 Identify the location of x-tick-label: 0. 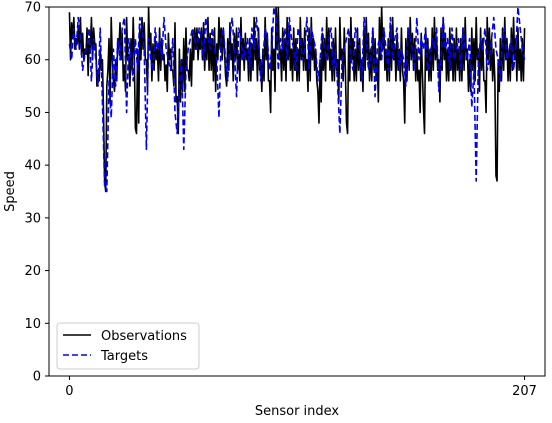
(69, 391).